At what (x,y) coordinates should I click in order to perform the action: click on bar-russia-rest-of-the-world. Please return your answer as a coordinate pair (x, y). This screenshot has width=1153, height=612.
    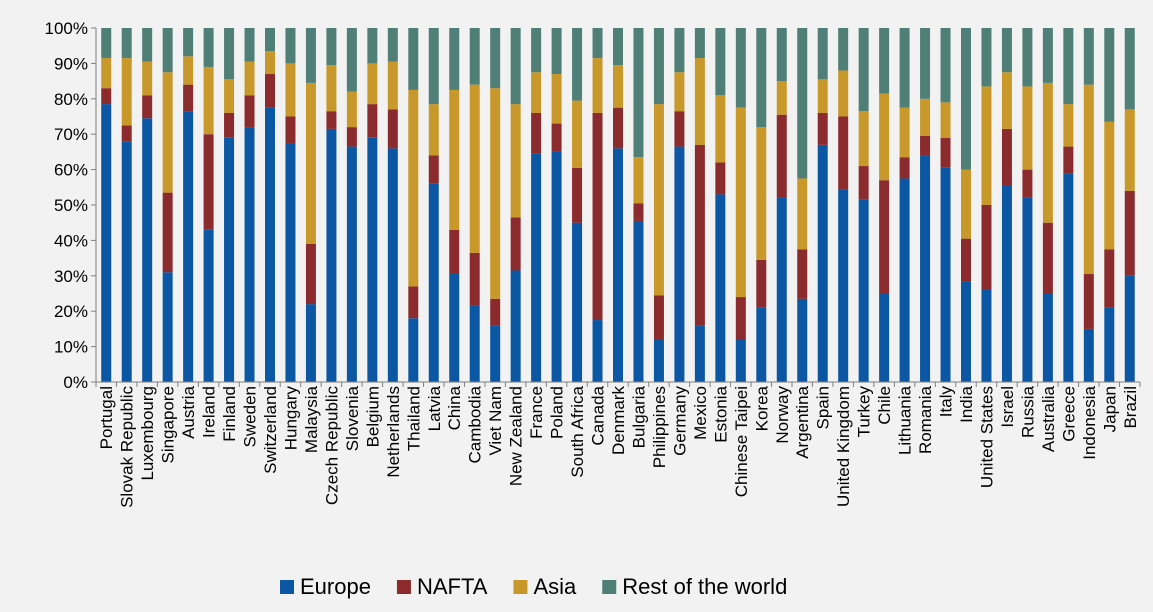
    Looking at the image, I should click on (1027, 57).